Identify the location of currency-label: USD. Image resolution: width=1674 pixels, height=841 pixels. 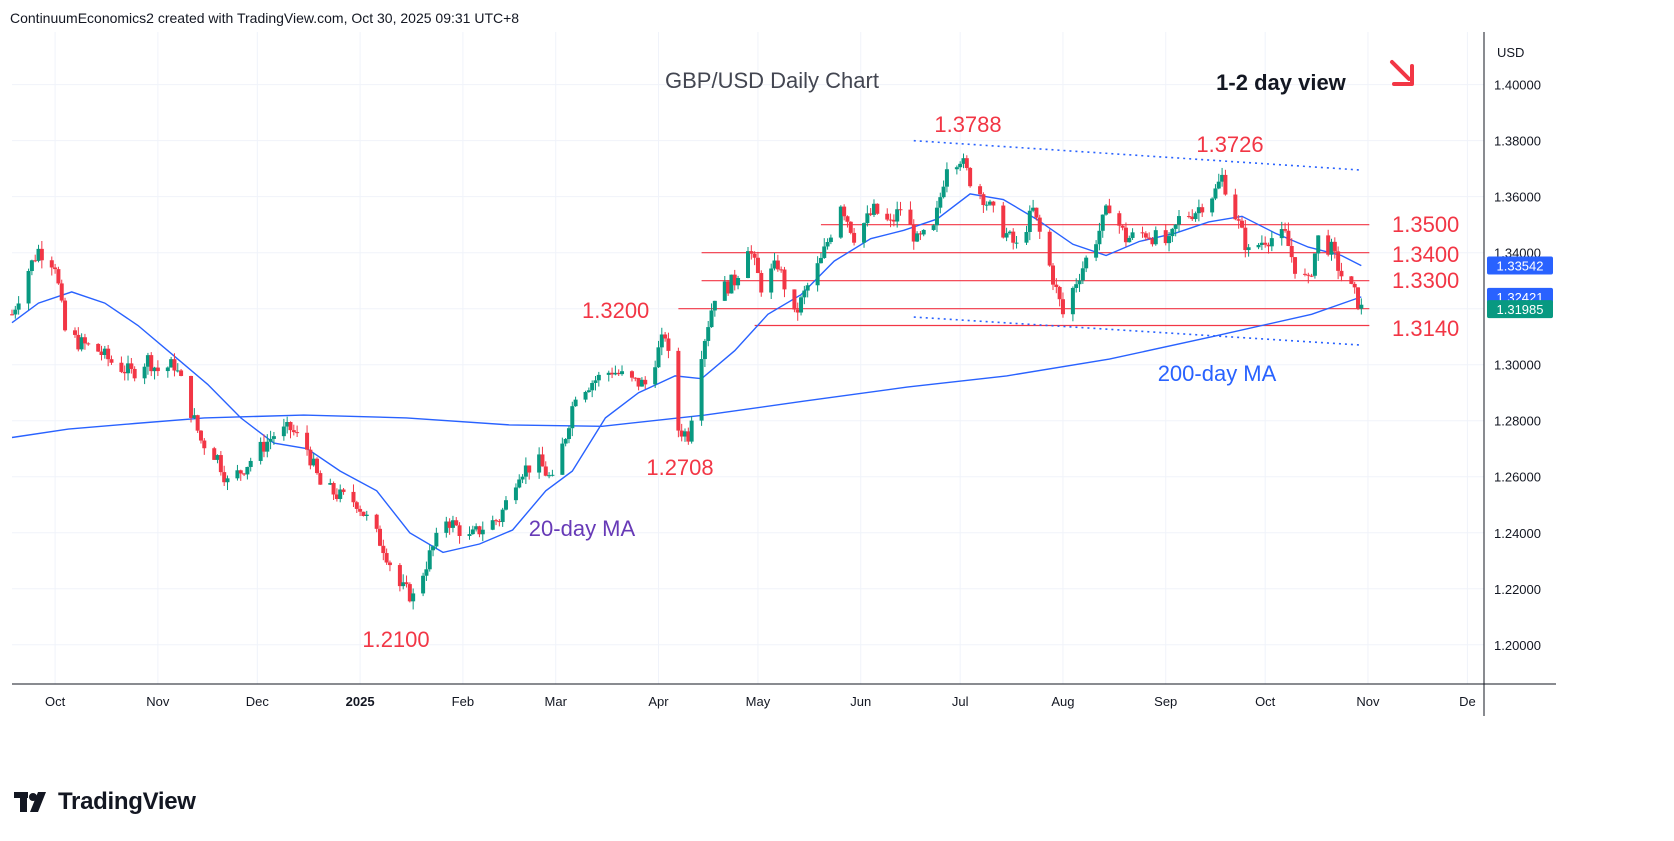
(1510, 52).